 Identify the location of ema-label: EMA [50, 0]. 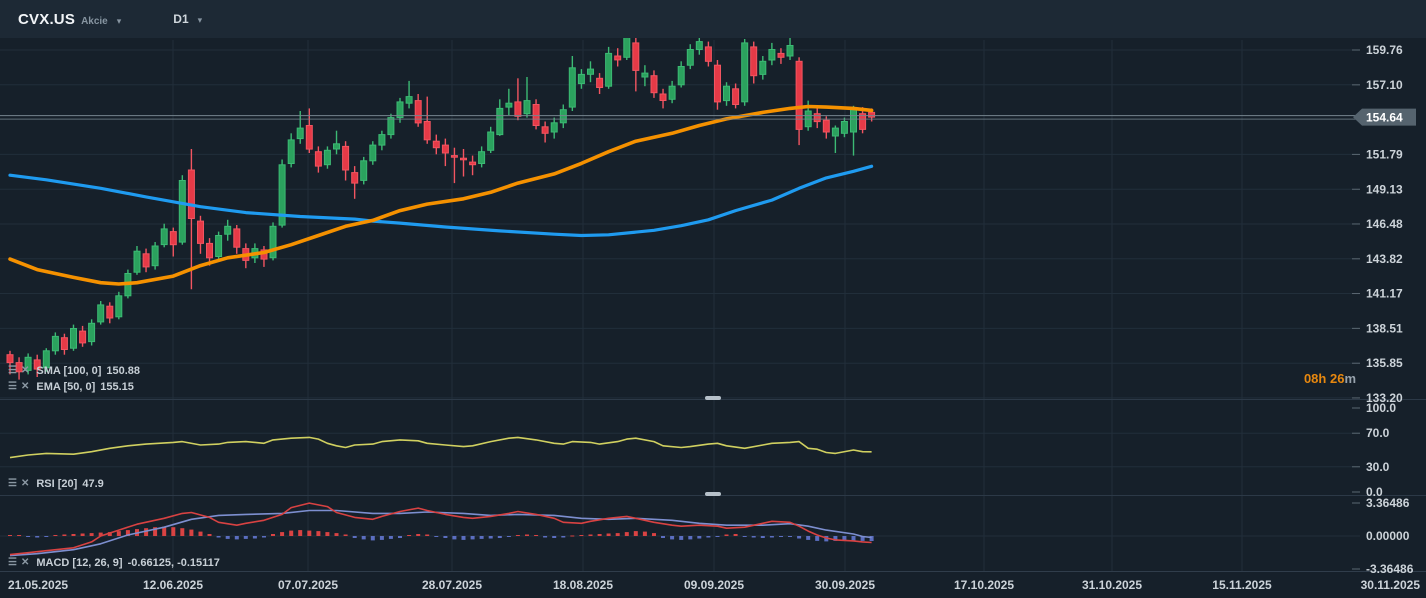
(66, 387).